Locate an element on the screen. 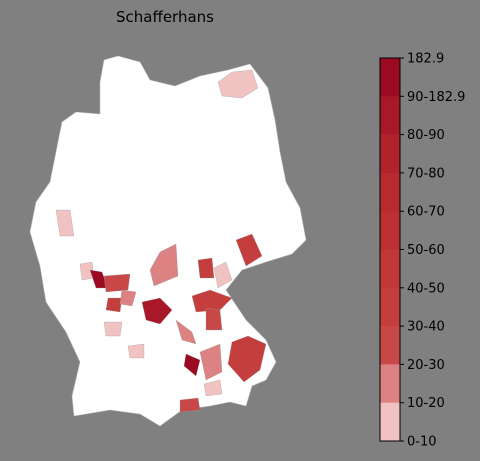  colorbar-label: 60-70 is located at coordinates (426, 212).